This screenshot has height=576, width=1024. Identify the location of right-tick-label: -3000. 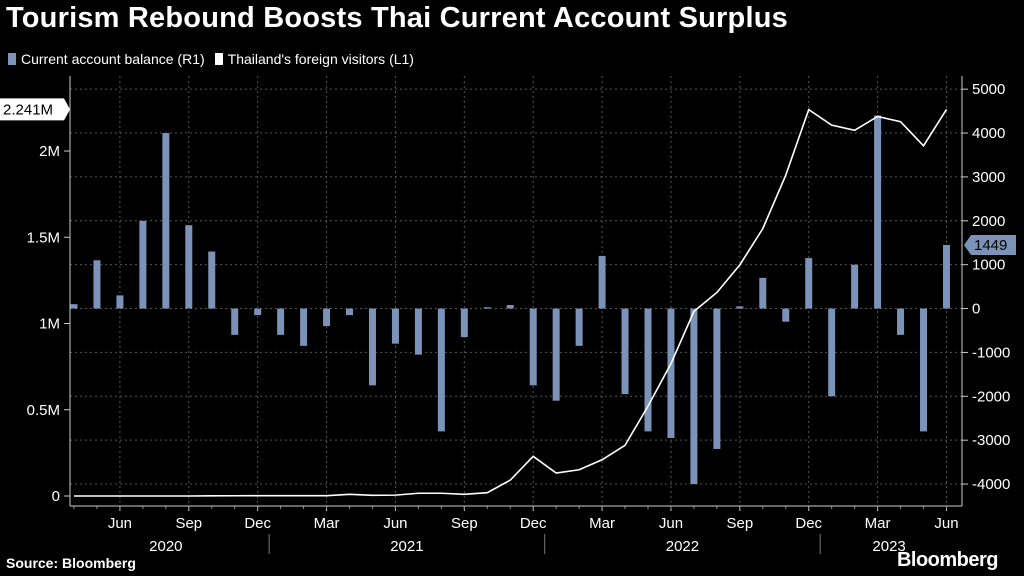
(991, 440).